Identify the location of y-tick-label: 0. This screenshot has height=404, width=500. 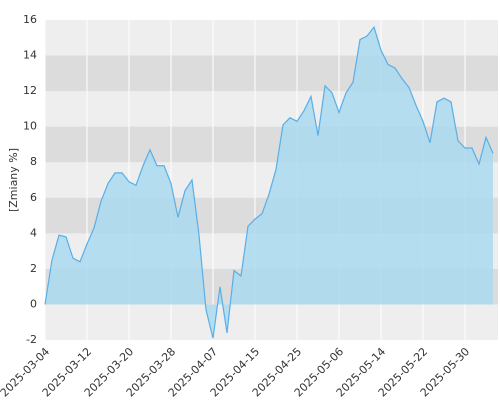
(33, 303).